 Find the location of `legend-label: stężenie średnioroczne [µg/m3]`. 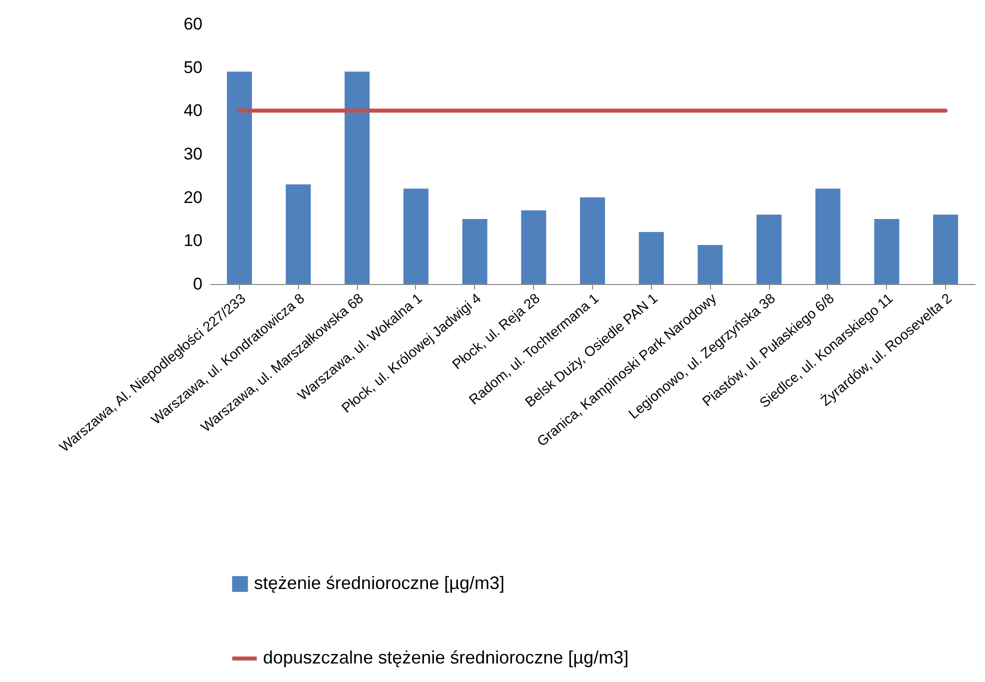

legend-label: stężenie średnioroczne [µg/m3] is located at coordinates (379, 583).